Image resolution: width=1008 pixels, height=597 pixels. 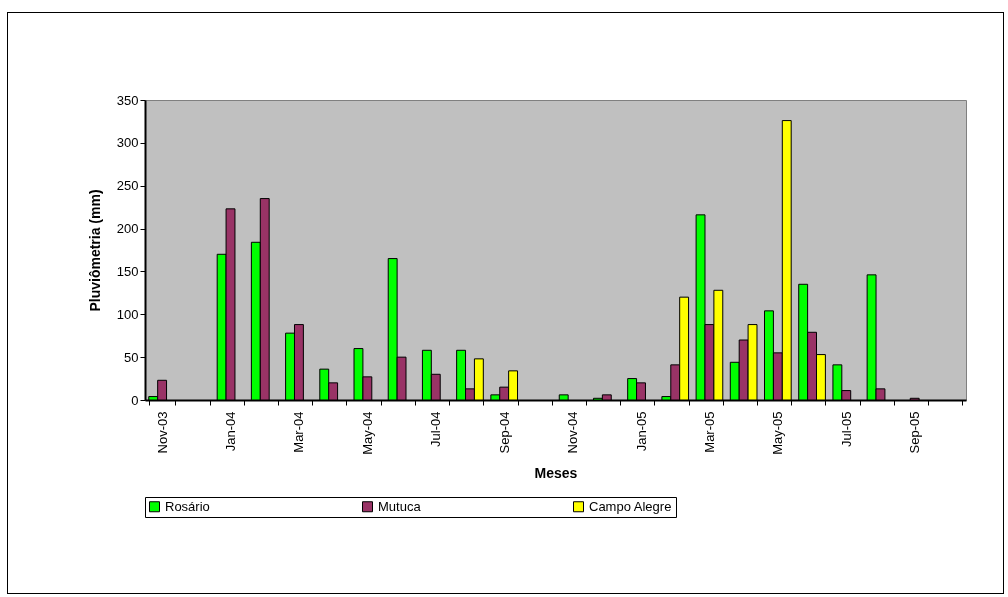 I want to click on x-axis-title: Meses, so click(x=556, y=472).